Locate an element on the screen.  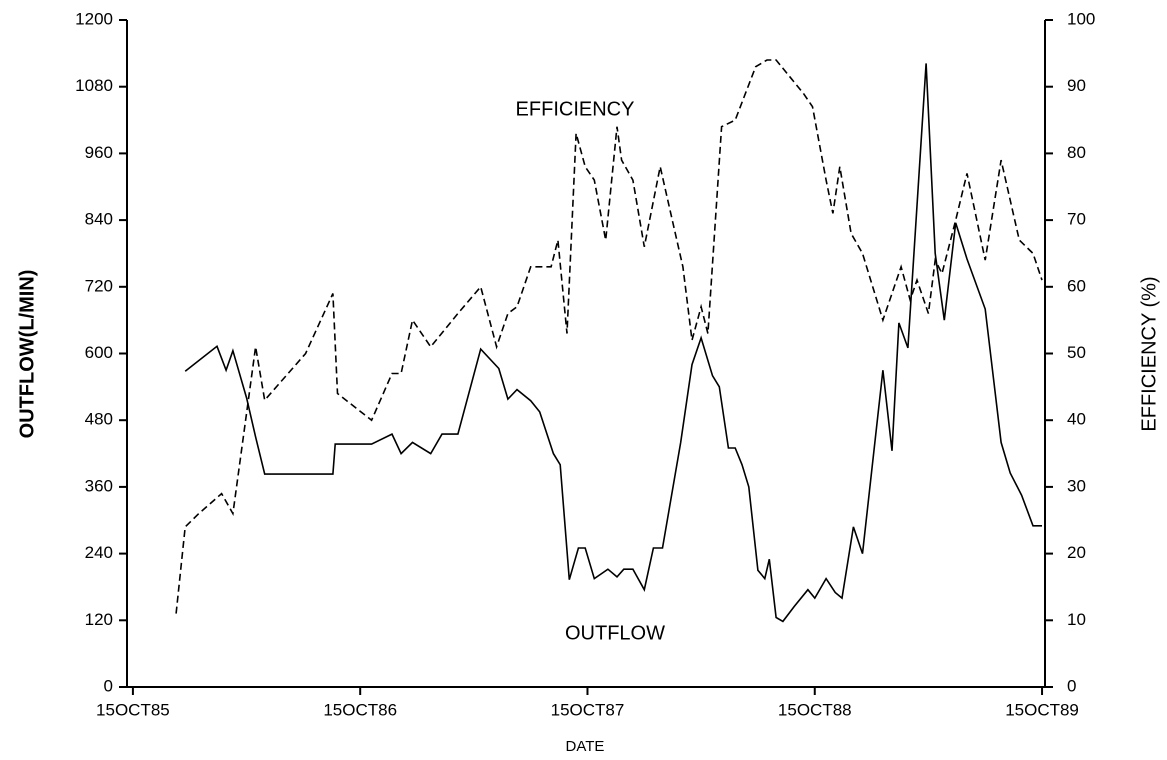
y2-tick-label: 70 is located at coordinates (1076, 219).